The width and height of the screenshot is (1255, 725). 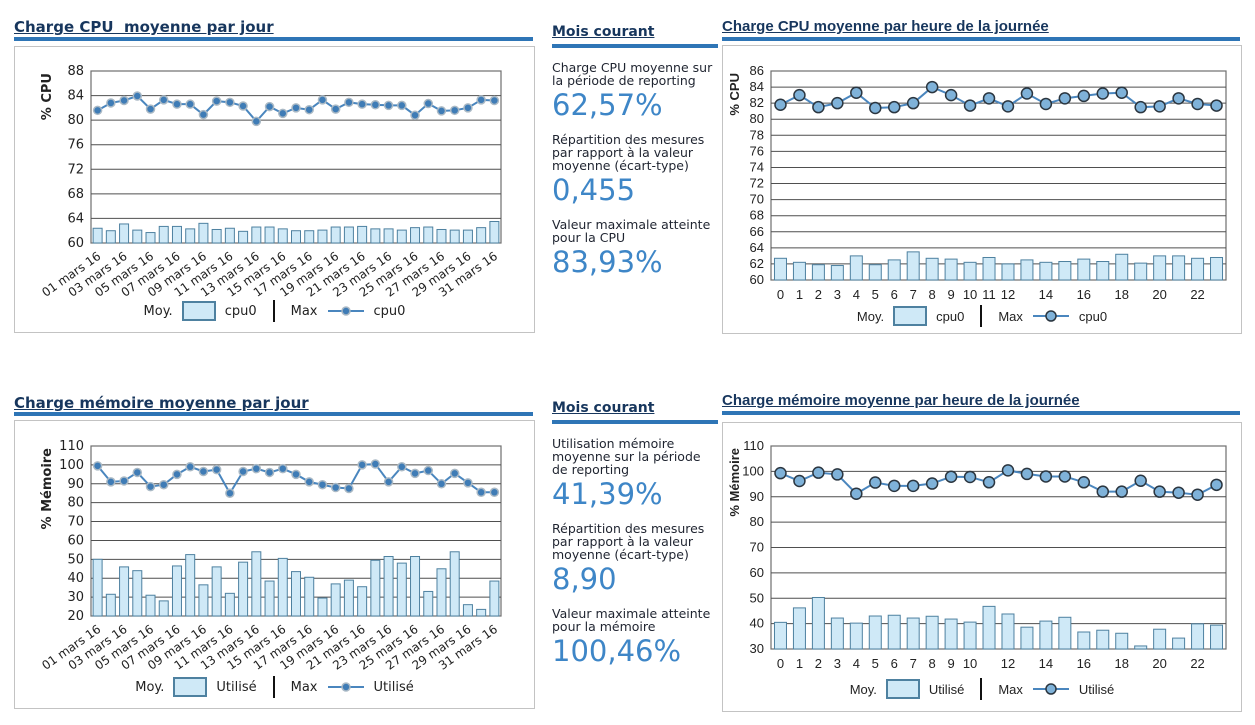 I want to click on svg-text: 80, so click(x=757, y=118).